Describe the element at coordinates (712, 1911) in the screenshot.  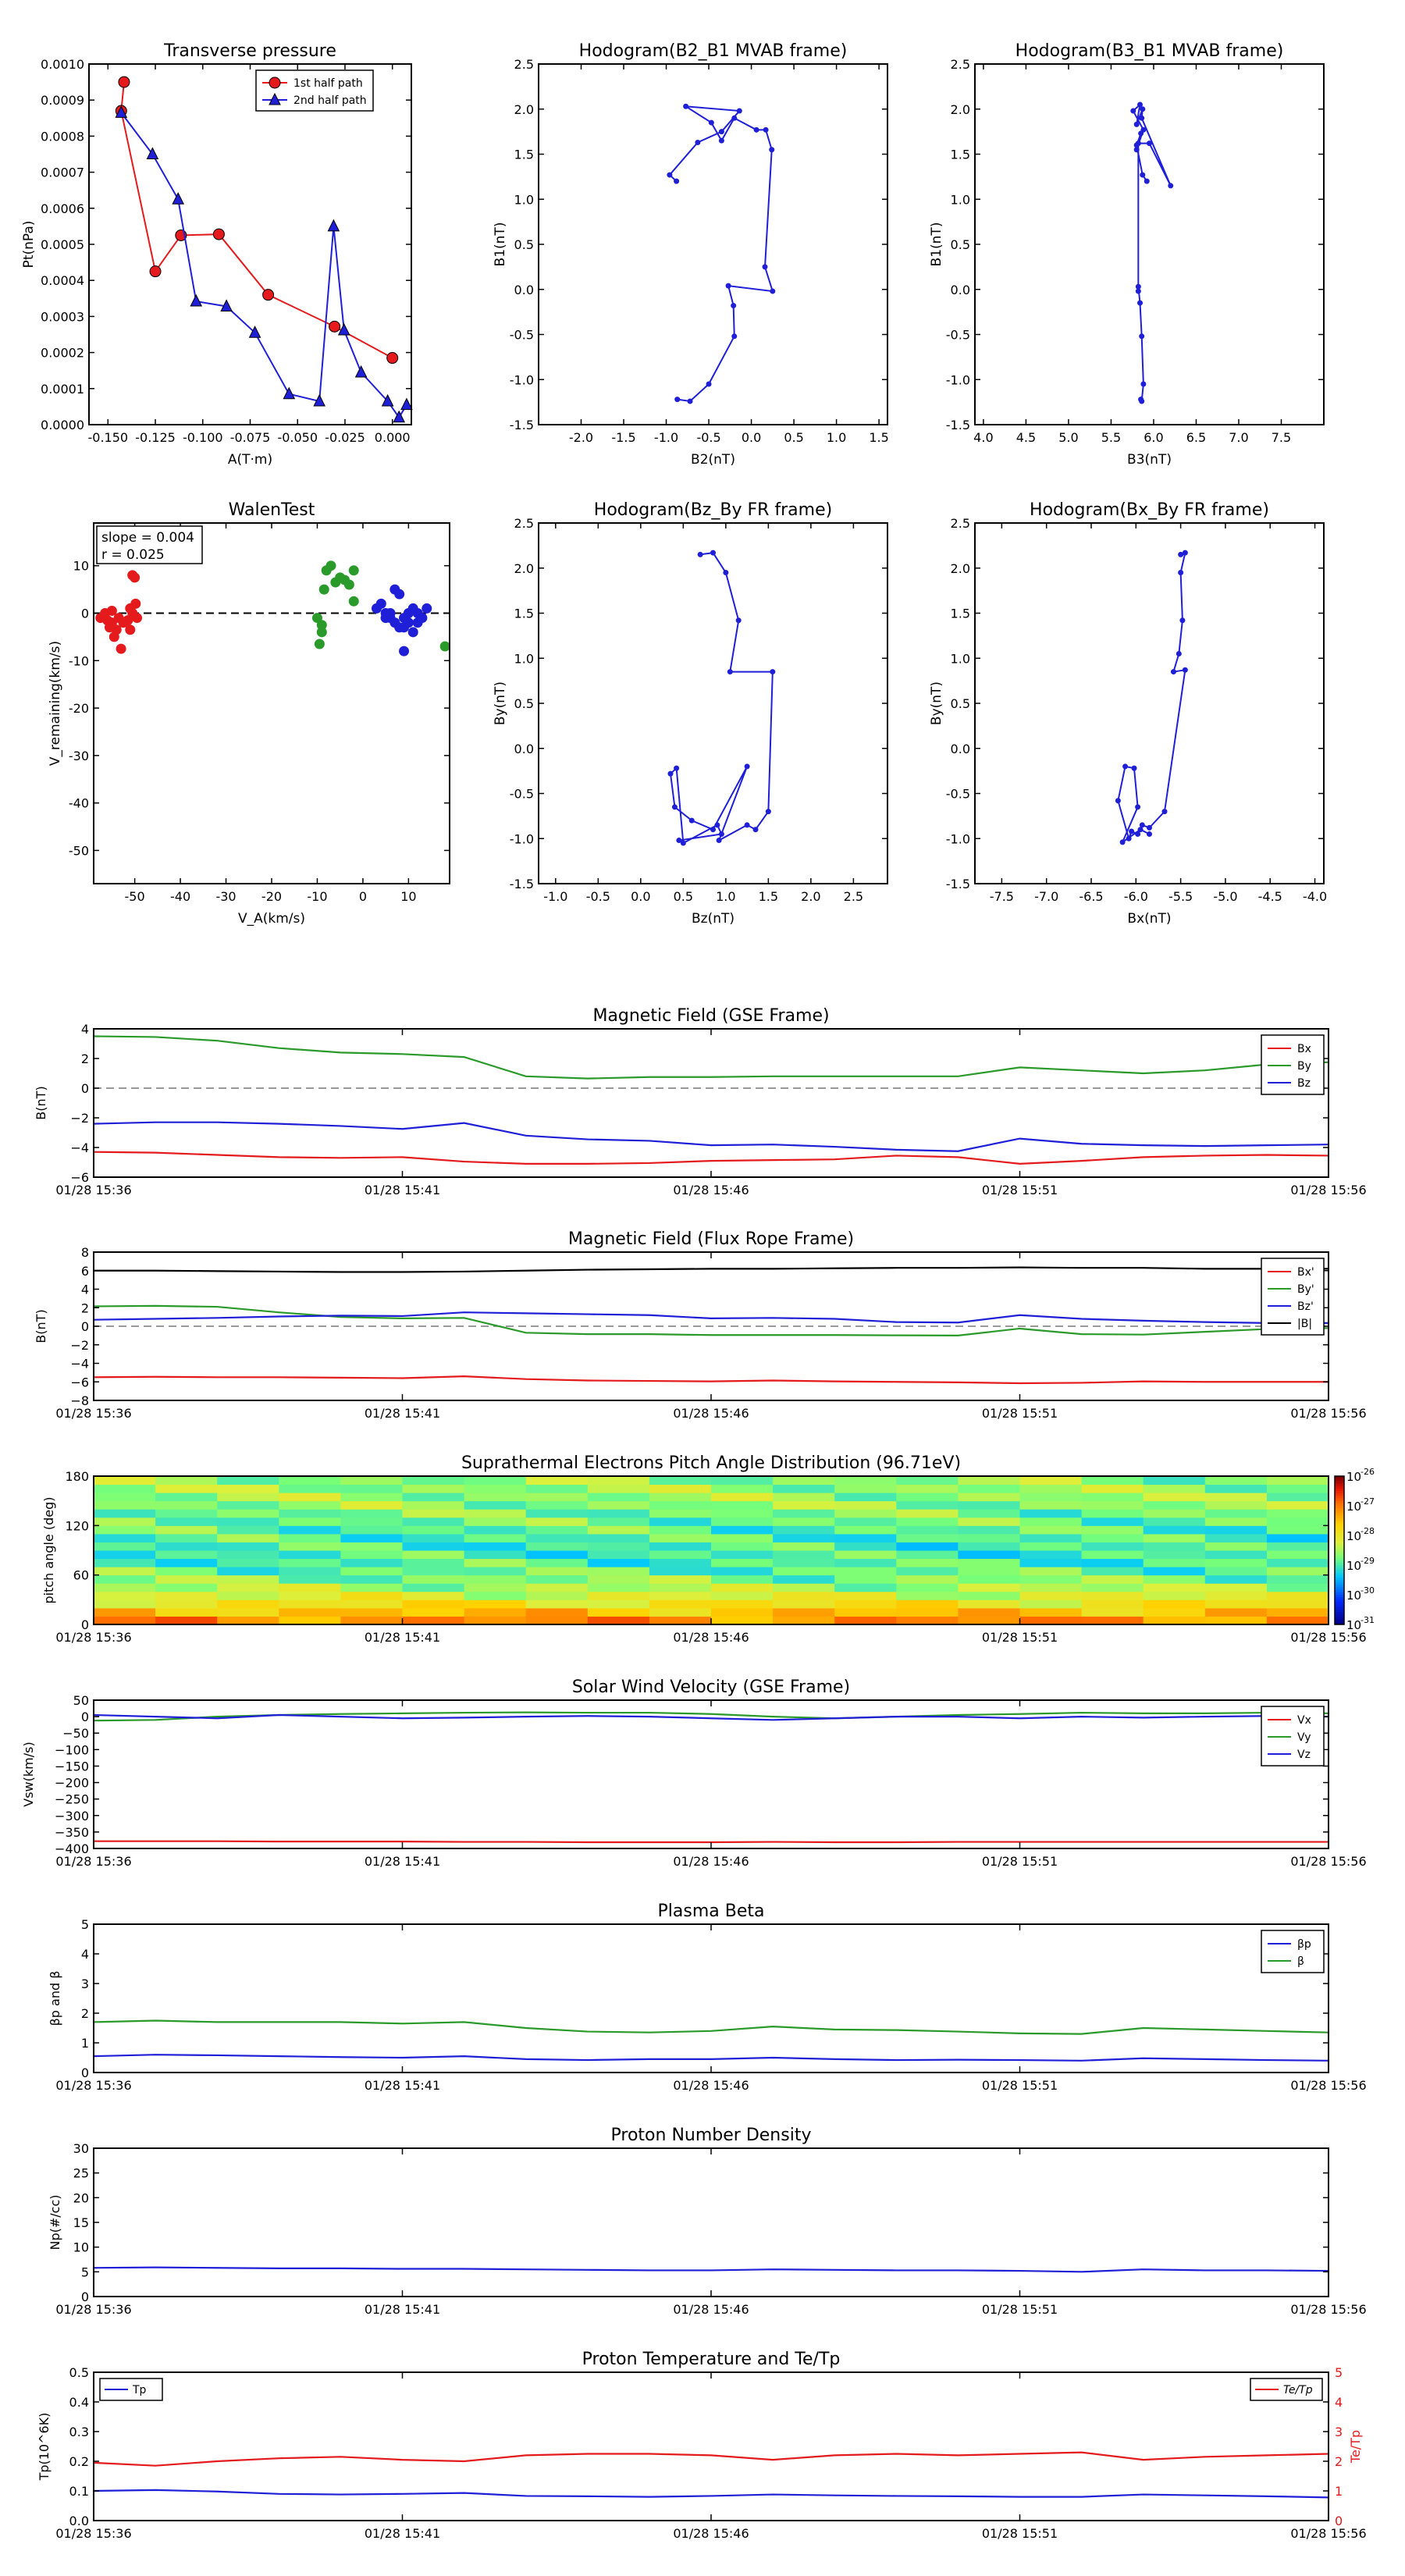
I see `chart-title: Plasma Beta` at that location.